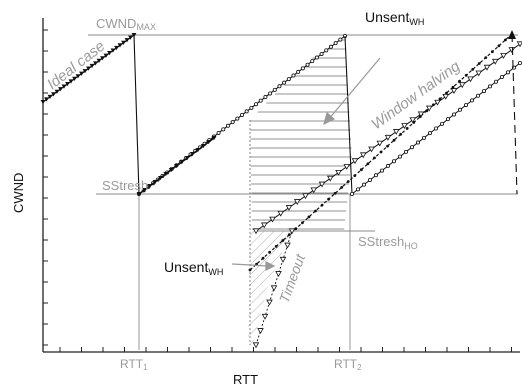 This screenshot has height=390, width=522. I want to click on unsent-region-bottom, so click(270, 288).